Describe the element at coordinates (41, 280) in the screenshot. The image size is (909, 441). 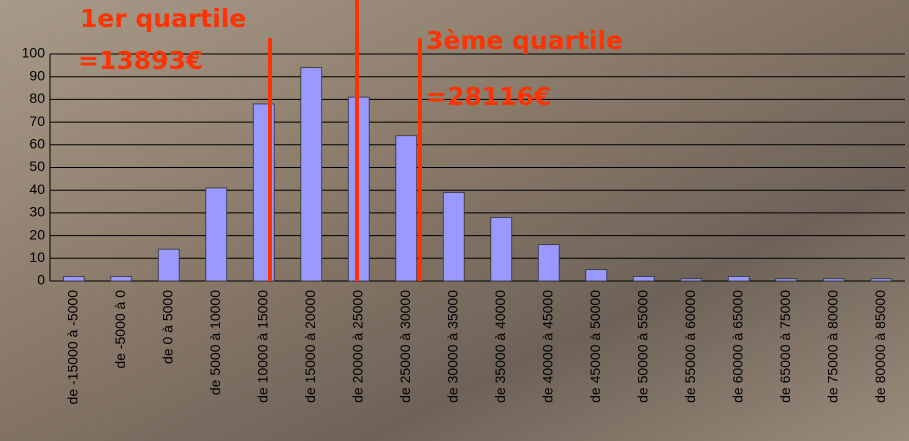
I see `y-tick-label: 0` at that location.